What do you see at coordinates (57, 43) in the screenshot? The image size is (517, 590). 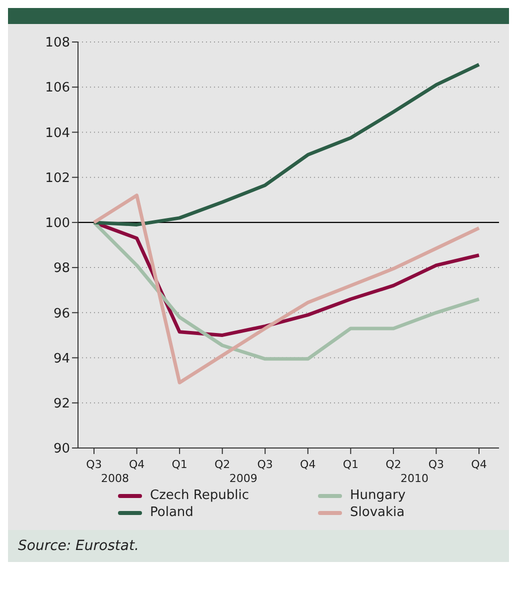 I see `y-tick-label: 108` at bounding box center [57, 43].